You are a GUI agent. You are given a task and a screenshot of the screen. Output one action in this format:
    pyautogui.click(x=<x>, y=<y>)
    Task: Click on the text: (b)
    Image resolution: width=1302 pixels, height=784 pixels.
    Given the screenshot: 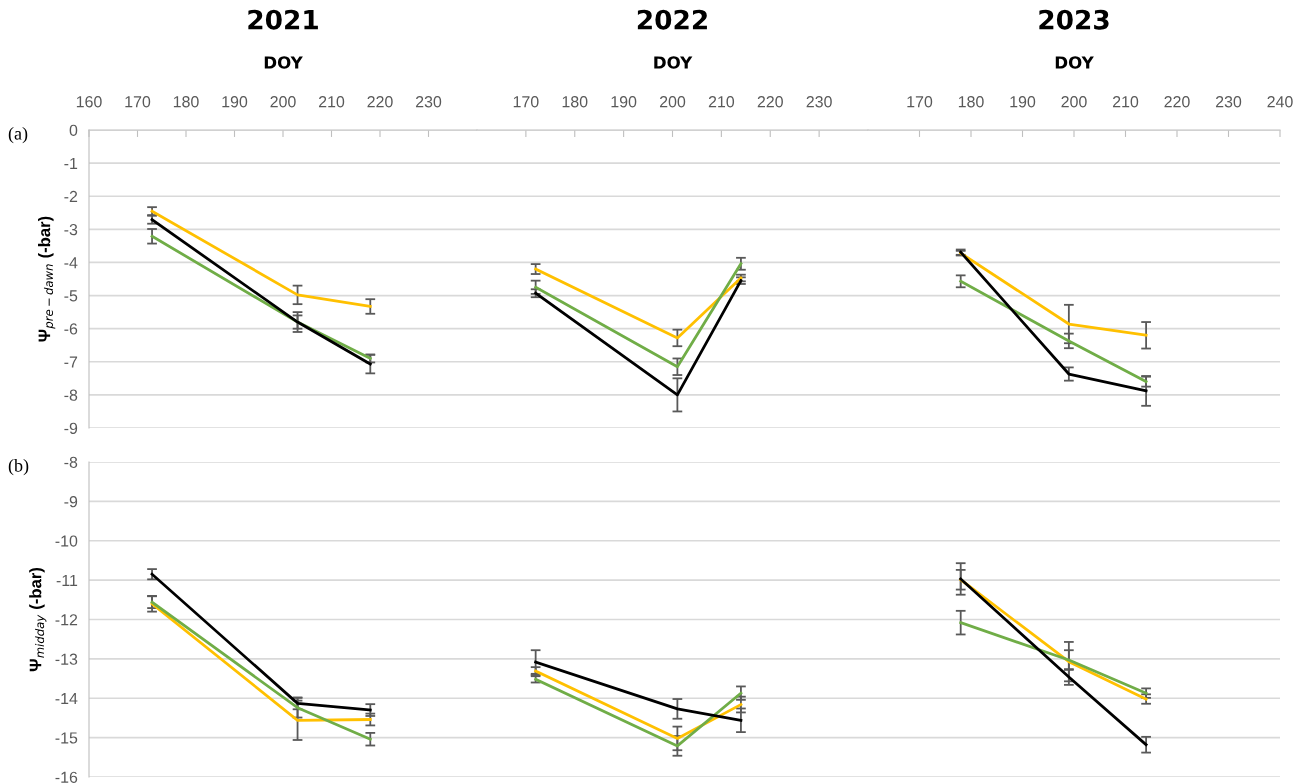 What is the action you would take?
    pyautogui.click(x=18, y=467)
    